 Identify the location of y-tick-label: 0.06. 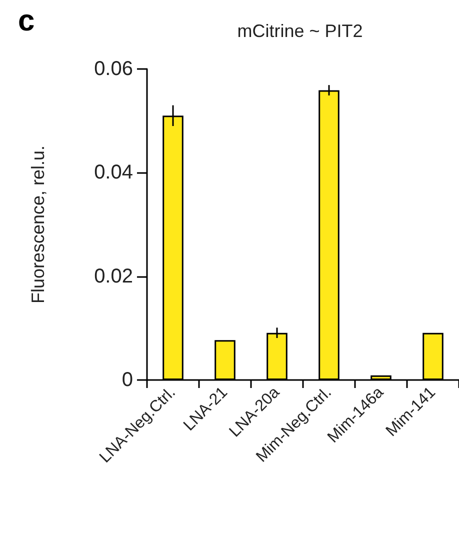
(113, 69).